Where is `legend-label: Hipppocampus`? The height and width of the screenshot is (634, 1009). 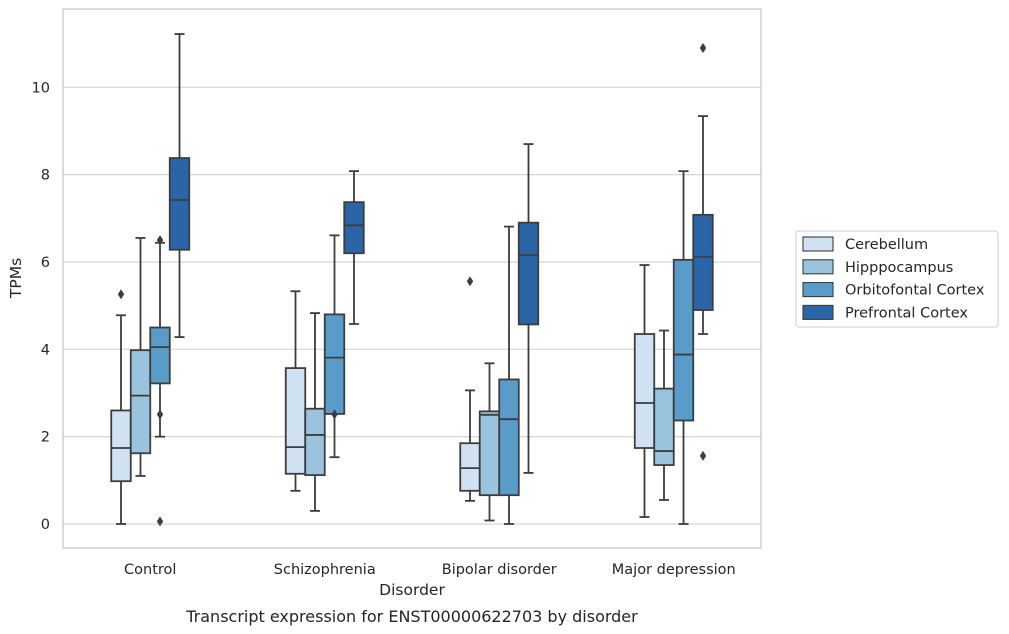
legend-label: Hipppocampus is located at coordinates (899, 268).